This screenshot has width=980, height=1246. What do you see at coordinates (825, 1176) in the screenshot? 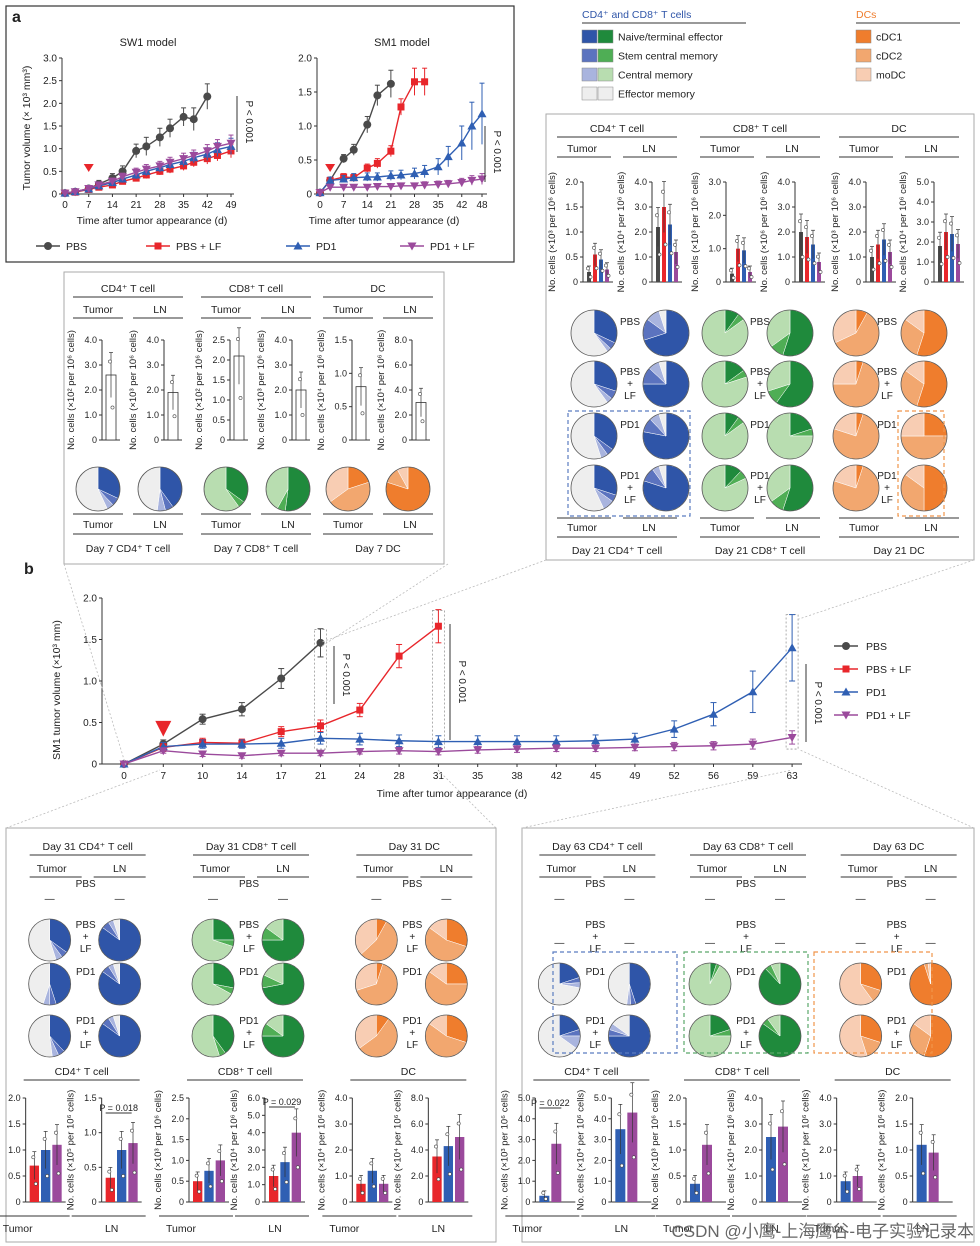
I see `bar-y-tick-label: 1.0` at bounding box center [825, 1176].